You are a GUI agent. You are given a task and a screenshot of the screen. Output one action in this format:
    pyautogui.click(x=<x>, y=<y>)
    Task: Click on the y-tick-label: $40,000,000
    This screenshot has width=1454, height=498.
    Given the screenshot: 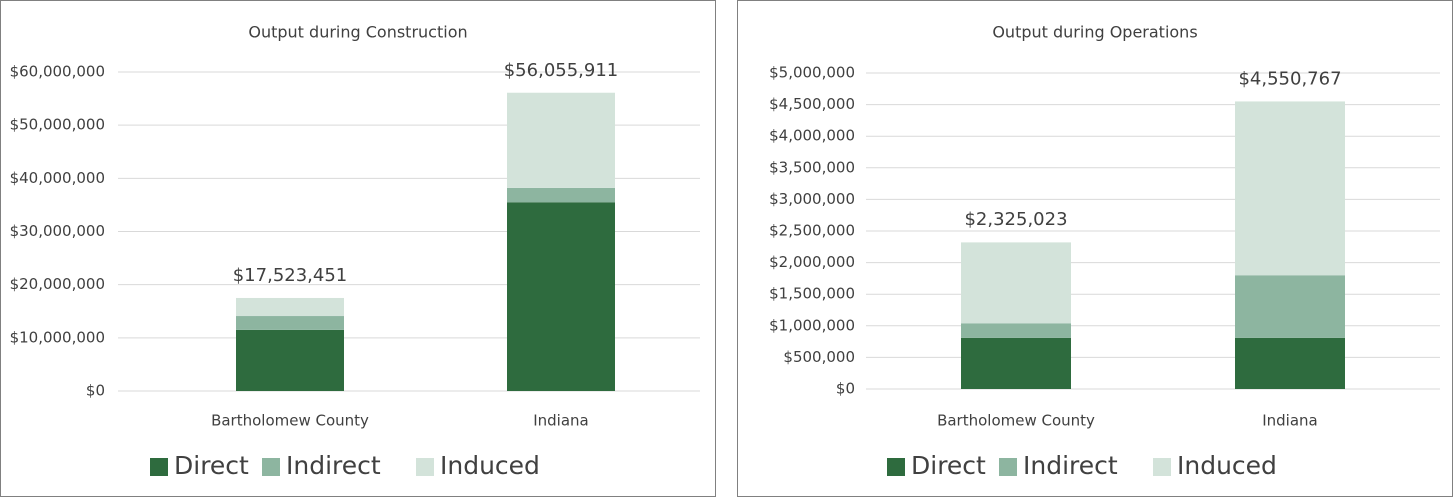 What is the action you would take?
    pyautogui.click(x=57, y=178)
    